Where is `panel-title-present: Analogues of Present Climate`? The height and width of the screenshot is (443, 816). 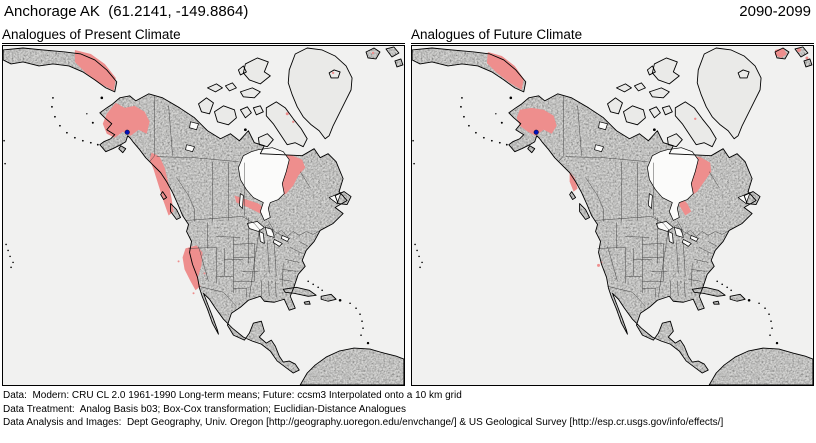
panel-title-present: Analogues of Present Climate is located at coordinates (203, 35).